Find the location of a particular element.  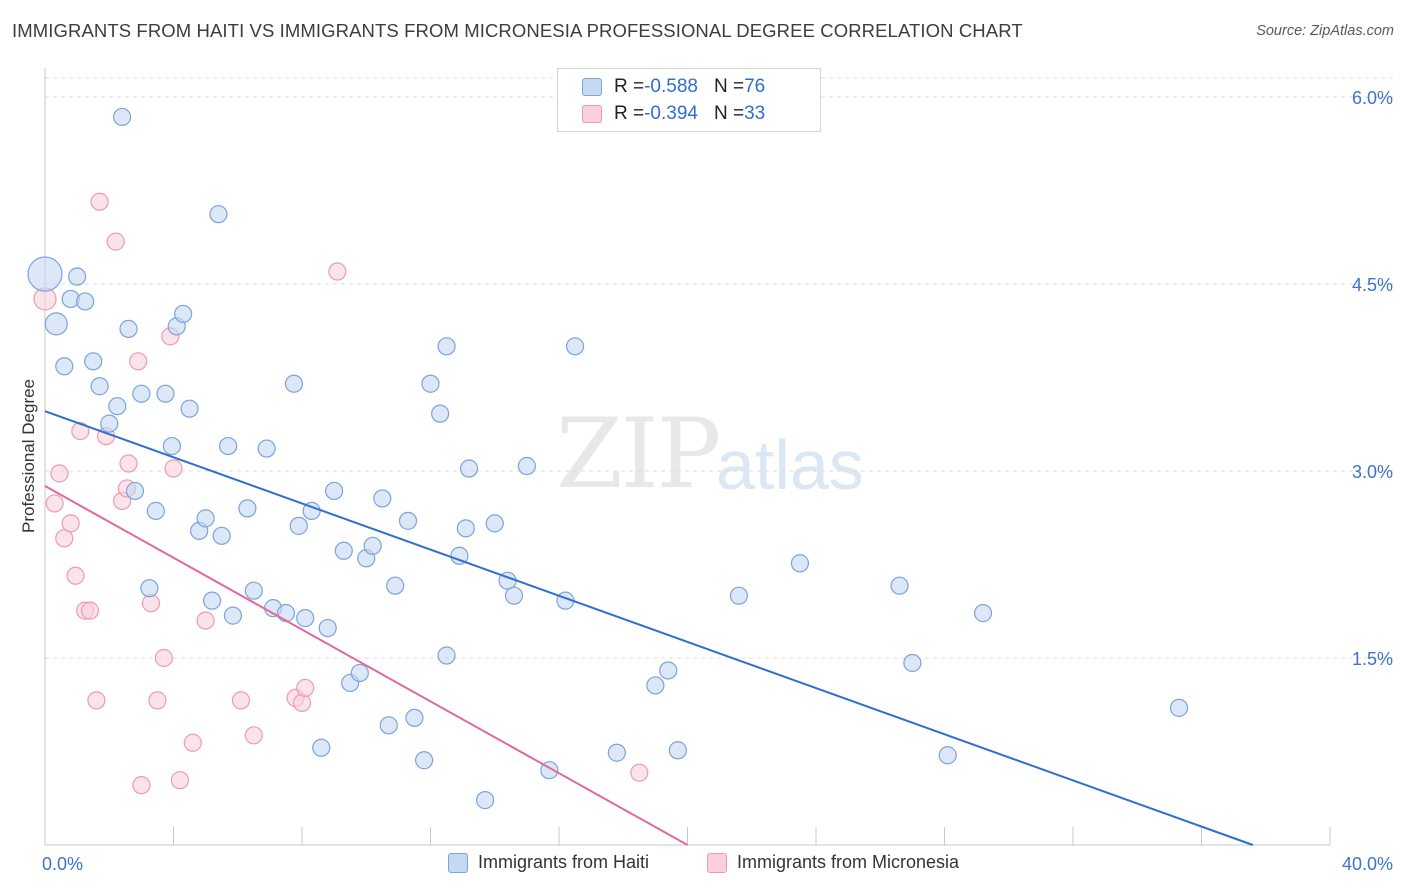

correlation-legend: R = -0.588 N = 76 R = -0.394 N = 33 is located at coordinates (689, 100).